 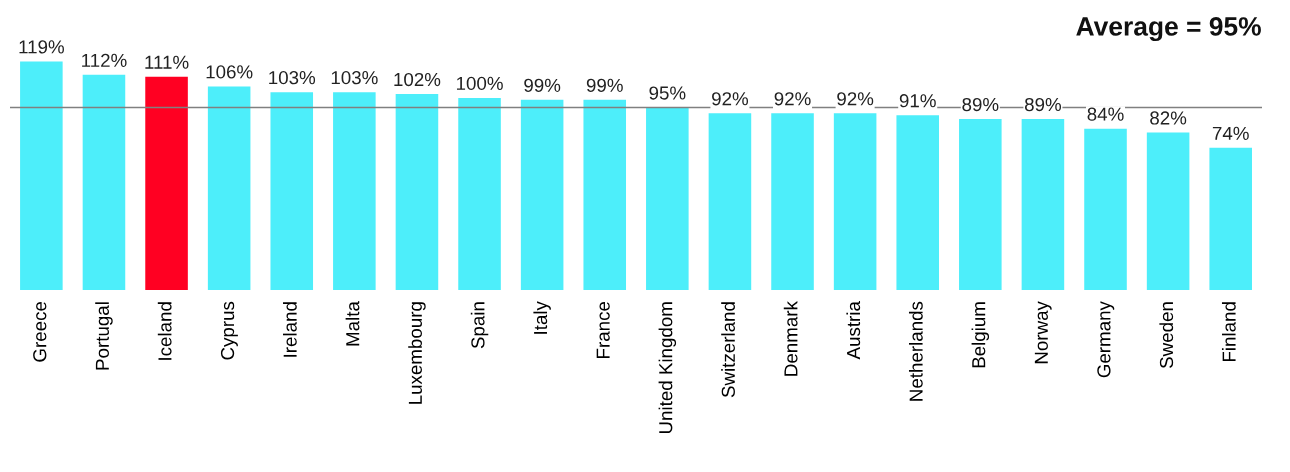 I want to click on data-label: 106%, so click(x=229, y=72).